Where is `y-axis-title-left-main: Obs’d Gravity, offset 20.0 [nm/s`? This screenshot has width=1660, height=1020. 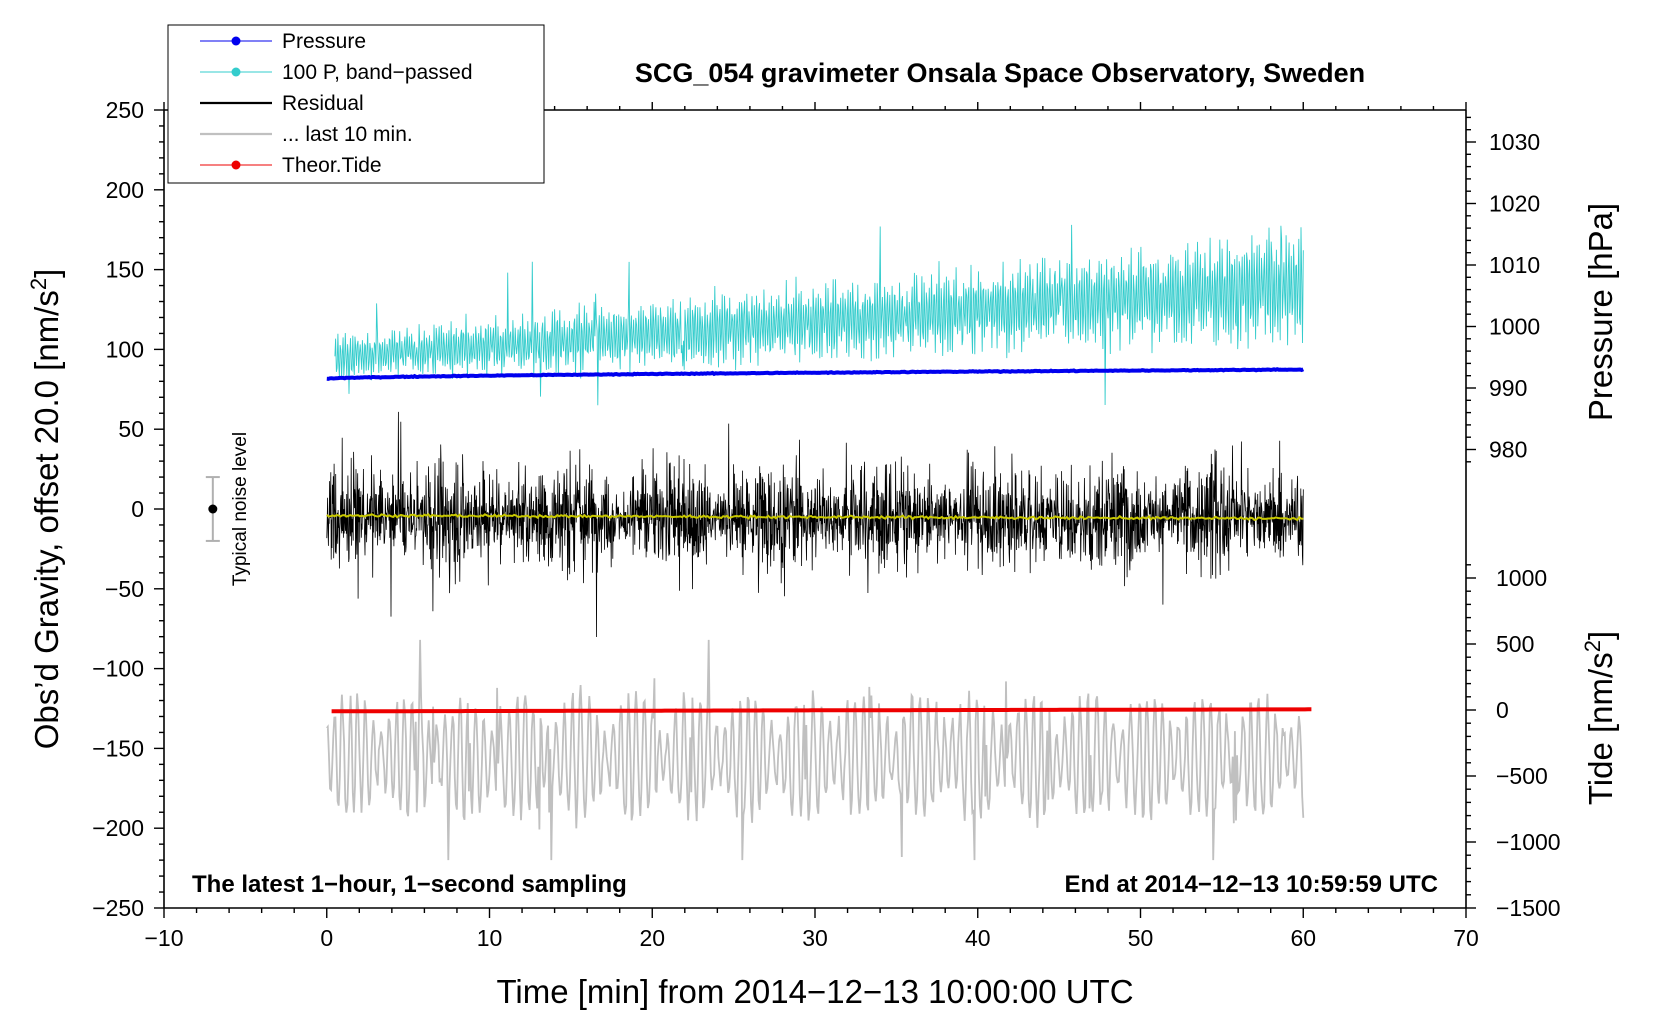
y-axis-title-left-main: Obs’d Gravity, offset 20.0 [nm/s is located at coordinates (46, 519).